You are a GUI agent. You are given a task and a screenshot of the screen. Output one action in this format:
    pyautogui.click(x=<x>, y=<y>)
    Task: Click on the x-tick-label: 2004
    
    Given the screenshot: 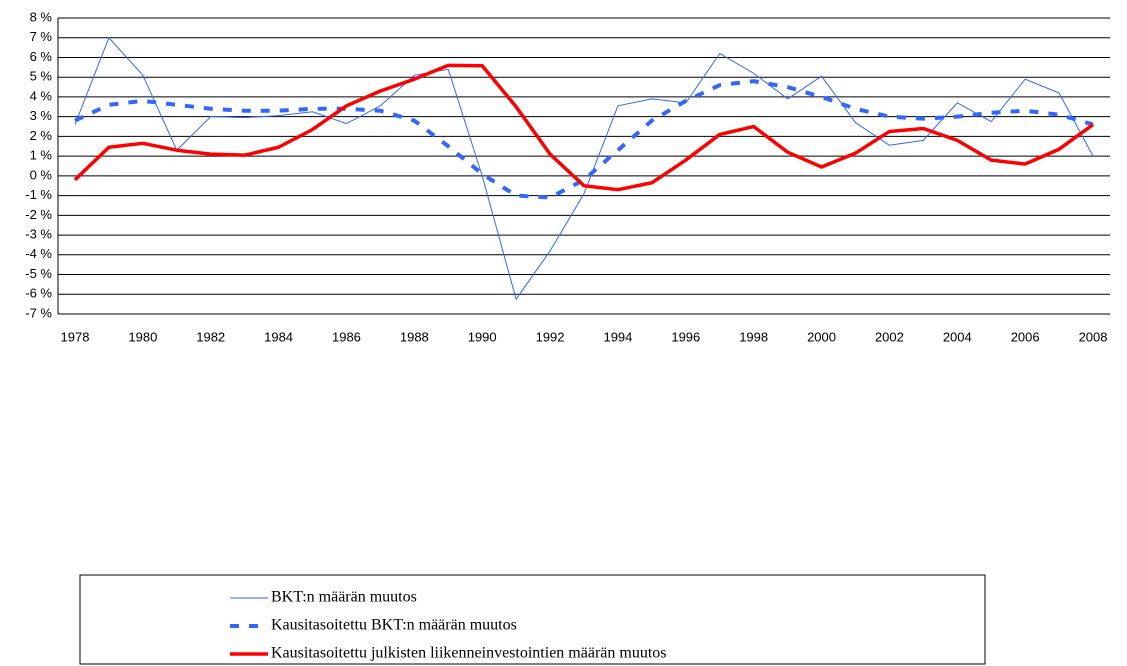 What is the action you would take?
    pyautogui.click(x=957, y=336)
    